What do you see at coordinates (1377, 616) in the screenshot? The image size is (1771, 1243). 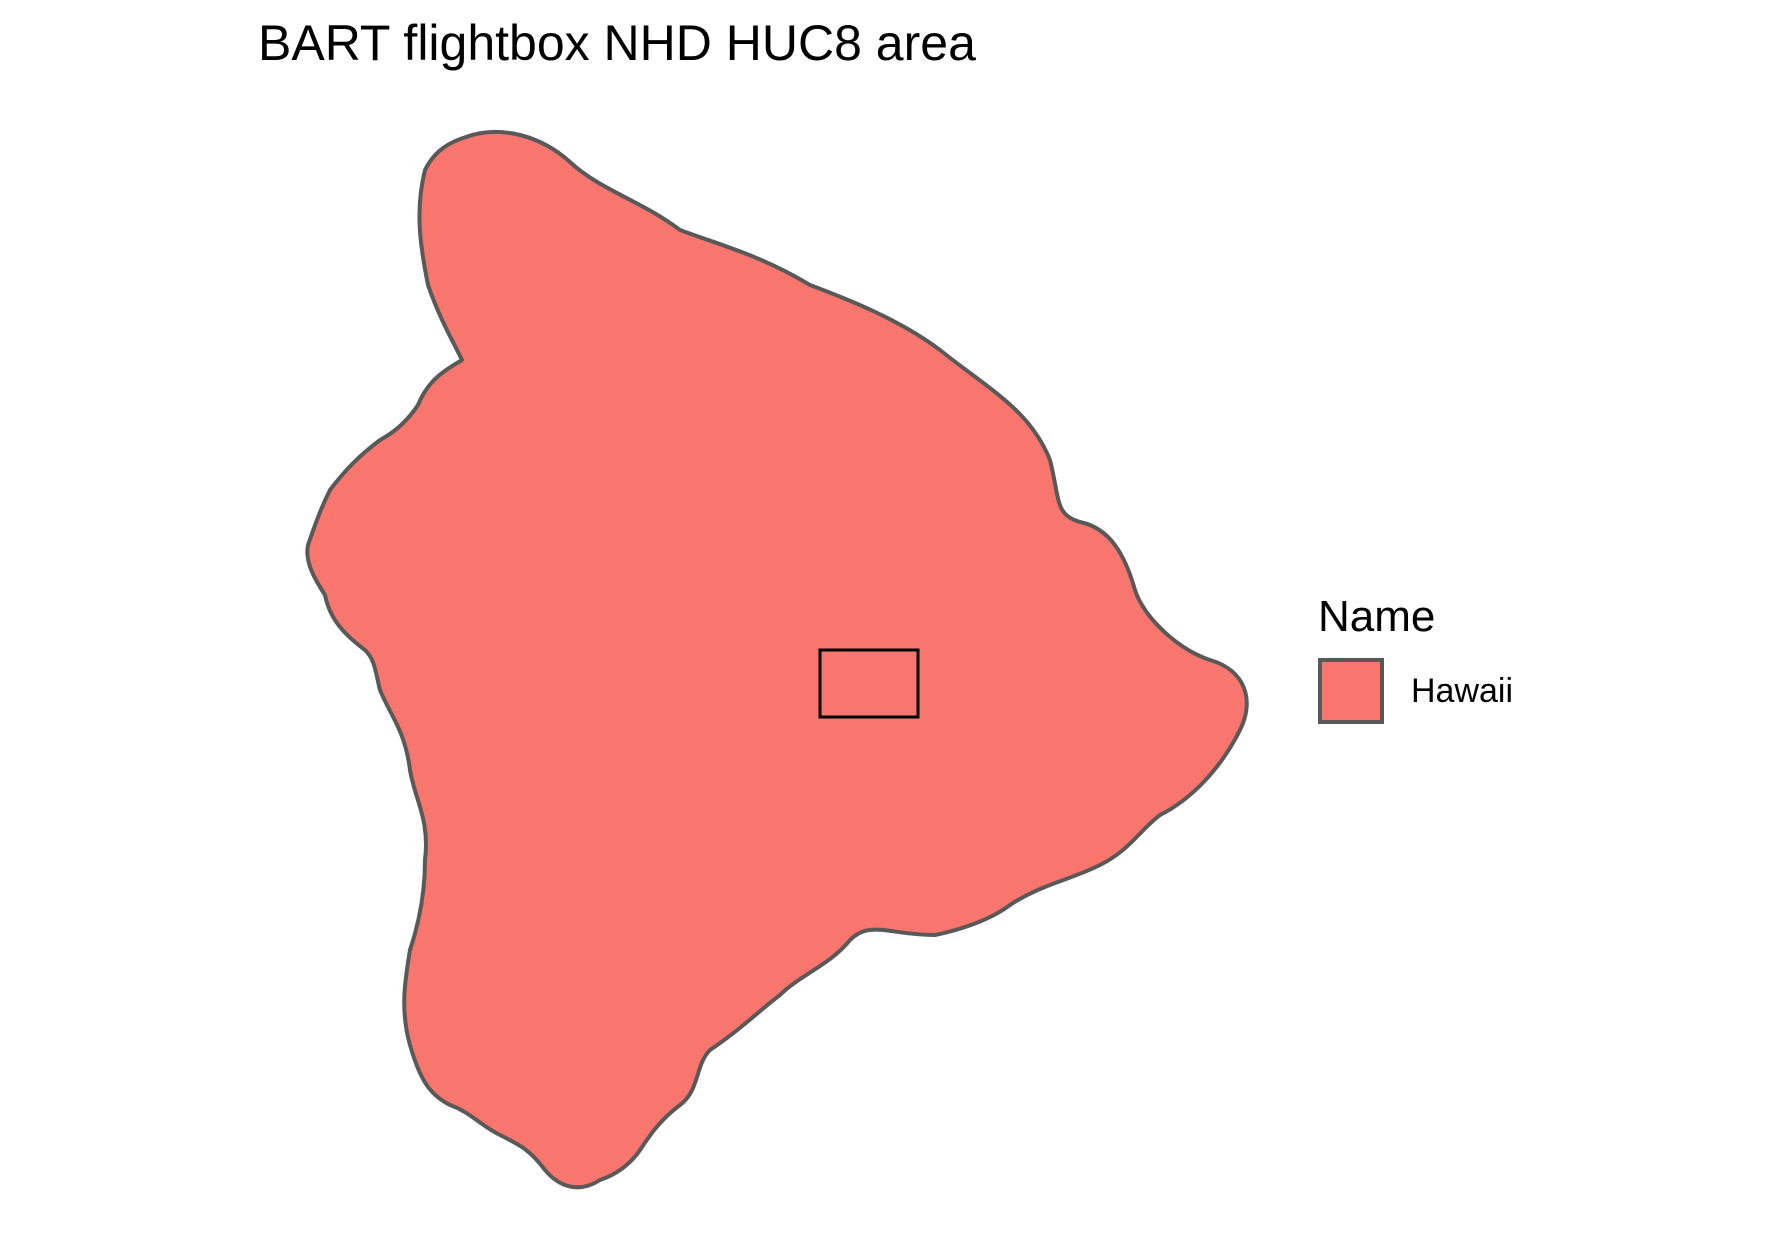 I see `legend-title: Name` at bounding box center [1377, 616].